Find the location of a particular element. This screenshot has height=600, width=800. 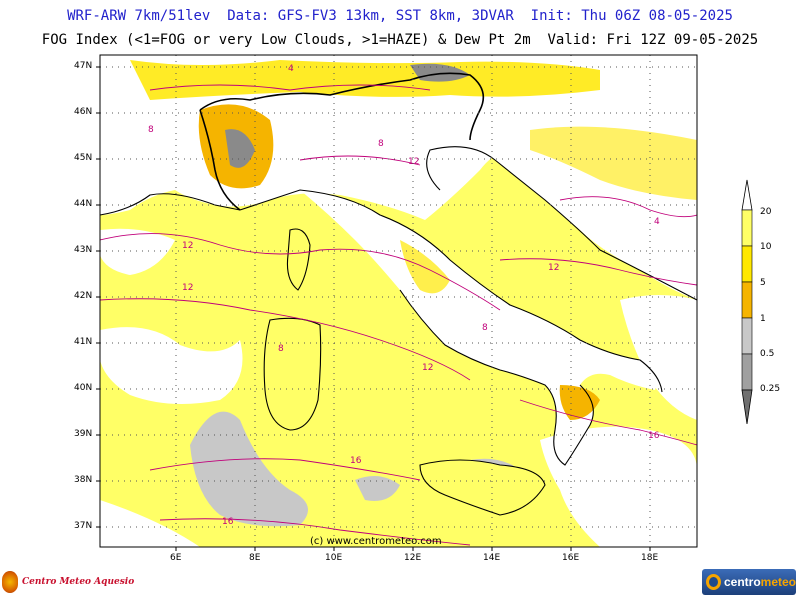

logo-left-text: Centro Meteo Aquesio is located at coordinates (78, 582).